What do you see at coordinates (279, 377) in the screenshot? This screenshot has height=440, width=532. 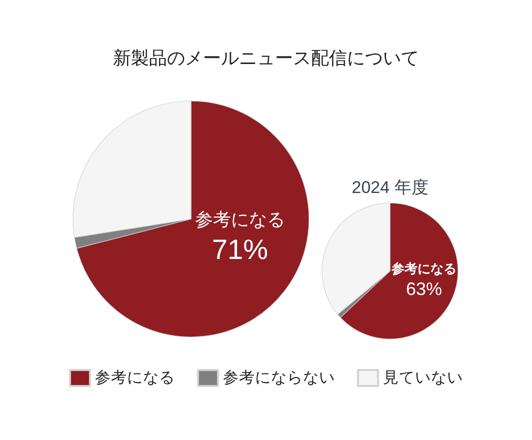 I see `legend-label: 参考にならない` at bounding box center [279, 377].